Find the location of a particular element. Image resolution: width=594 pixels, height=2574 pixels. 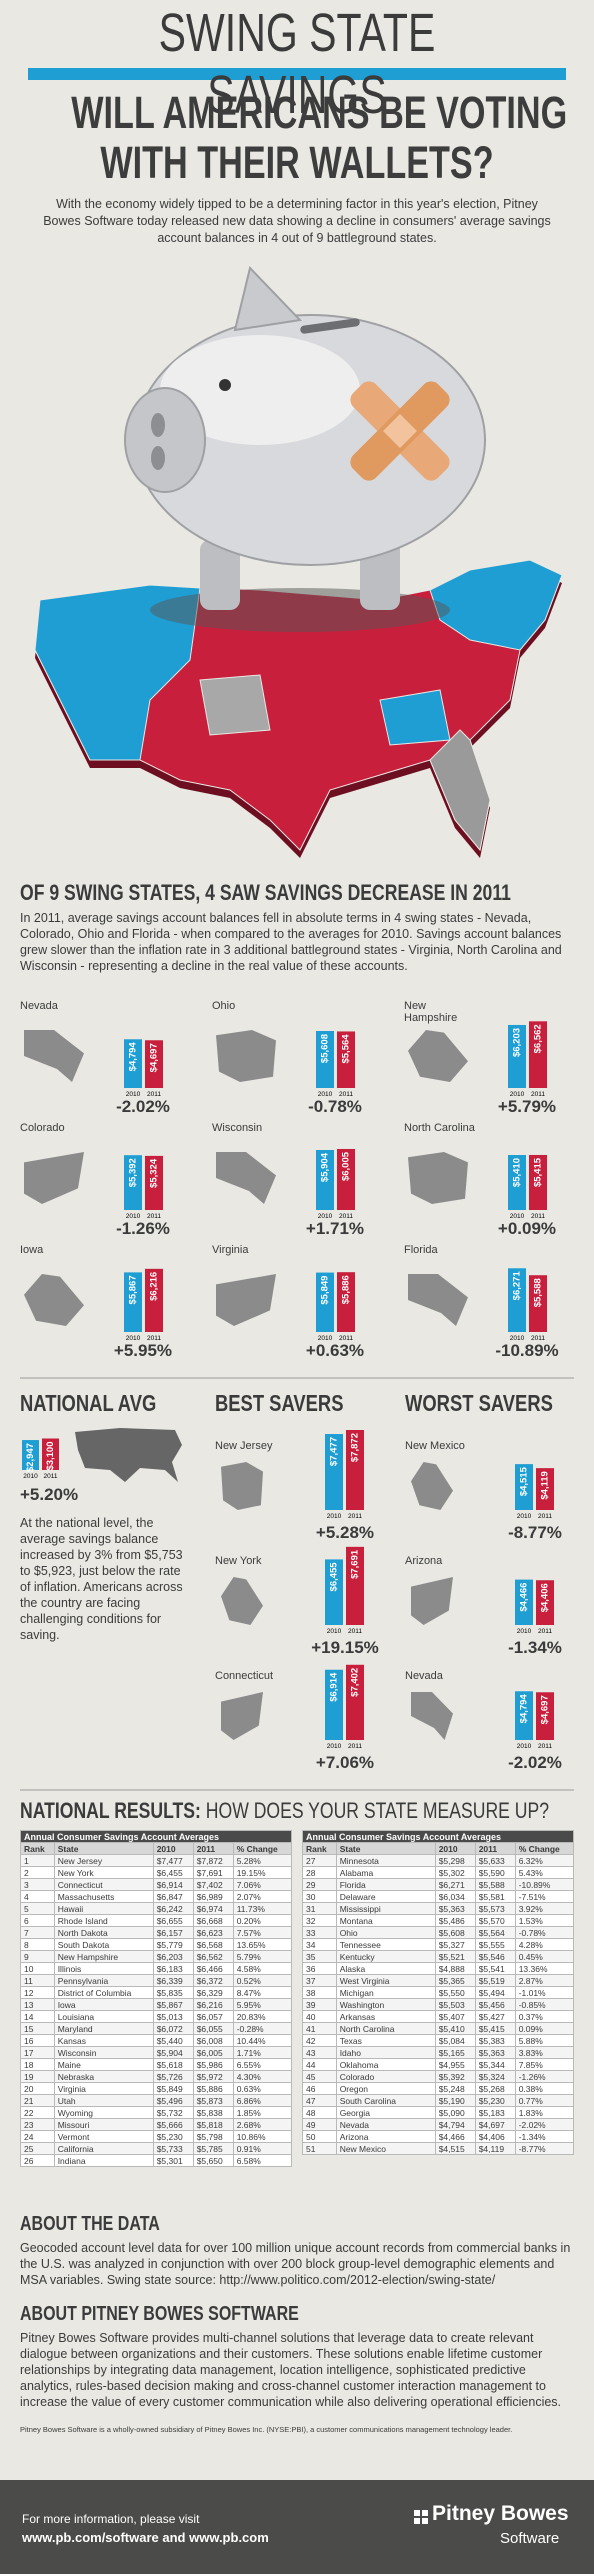

about-heading: ABOUT PITNEY BOWES SOFTWARE is located at coordinates (159, 2314).